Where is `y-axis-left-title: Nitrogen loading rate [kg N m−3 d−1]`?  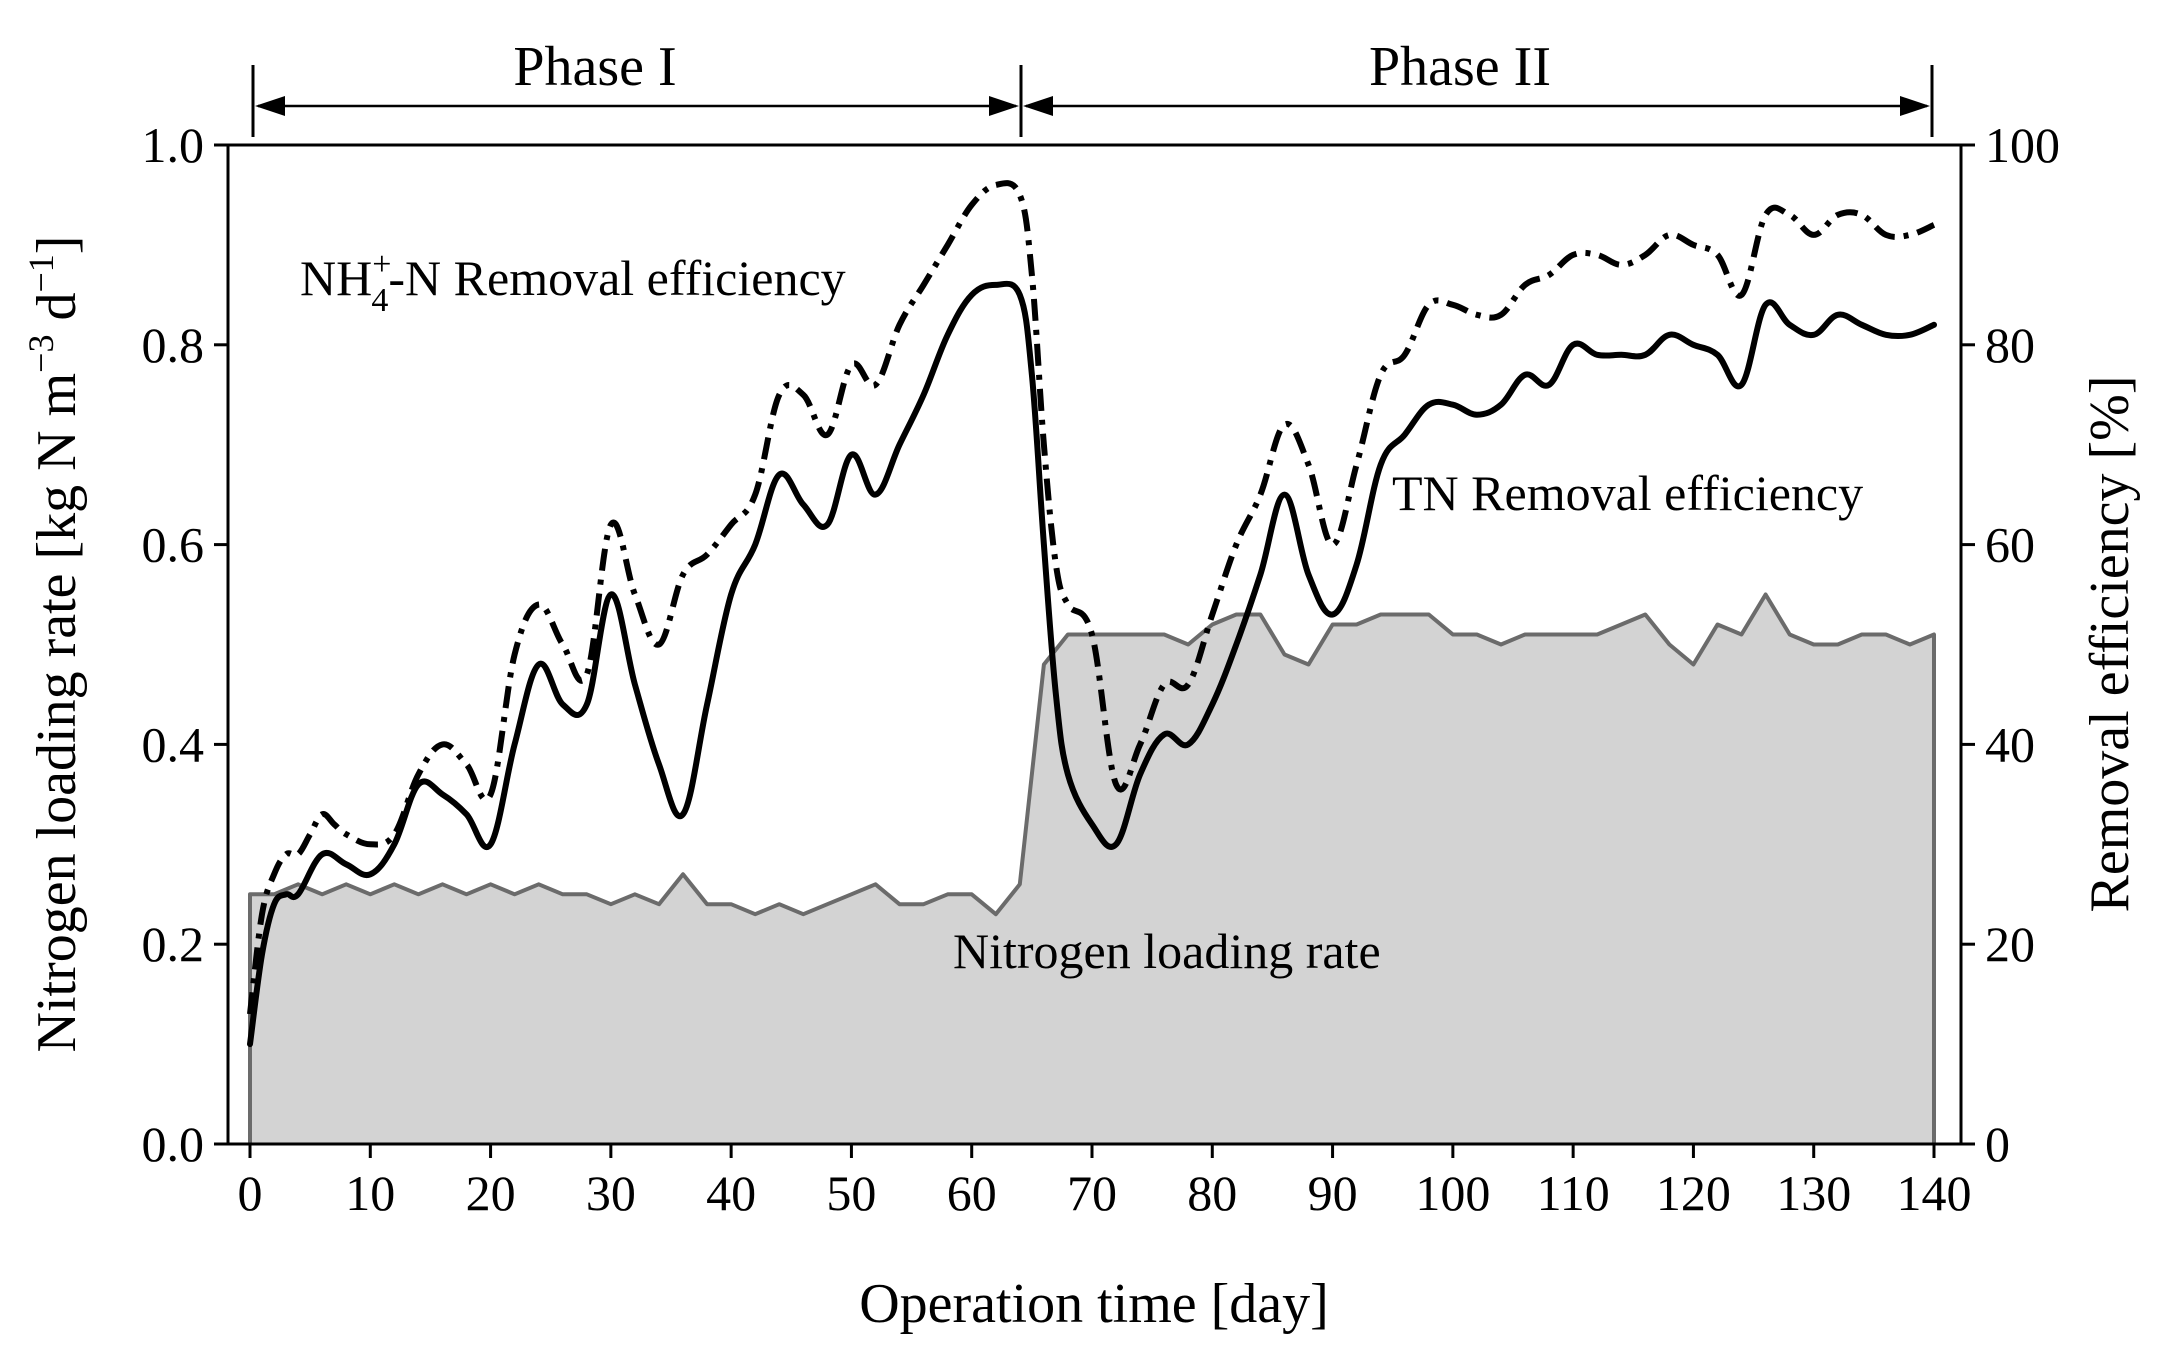
y-axis-left-title: Nitrogen loading rate [kg N m−3 d−1] is located at coordinates (54, 644).